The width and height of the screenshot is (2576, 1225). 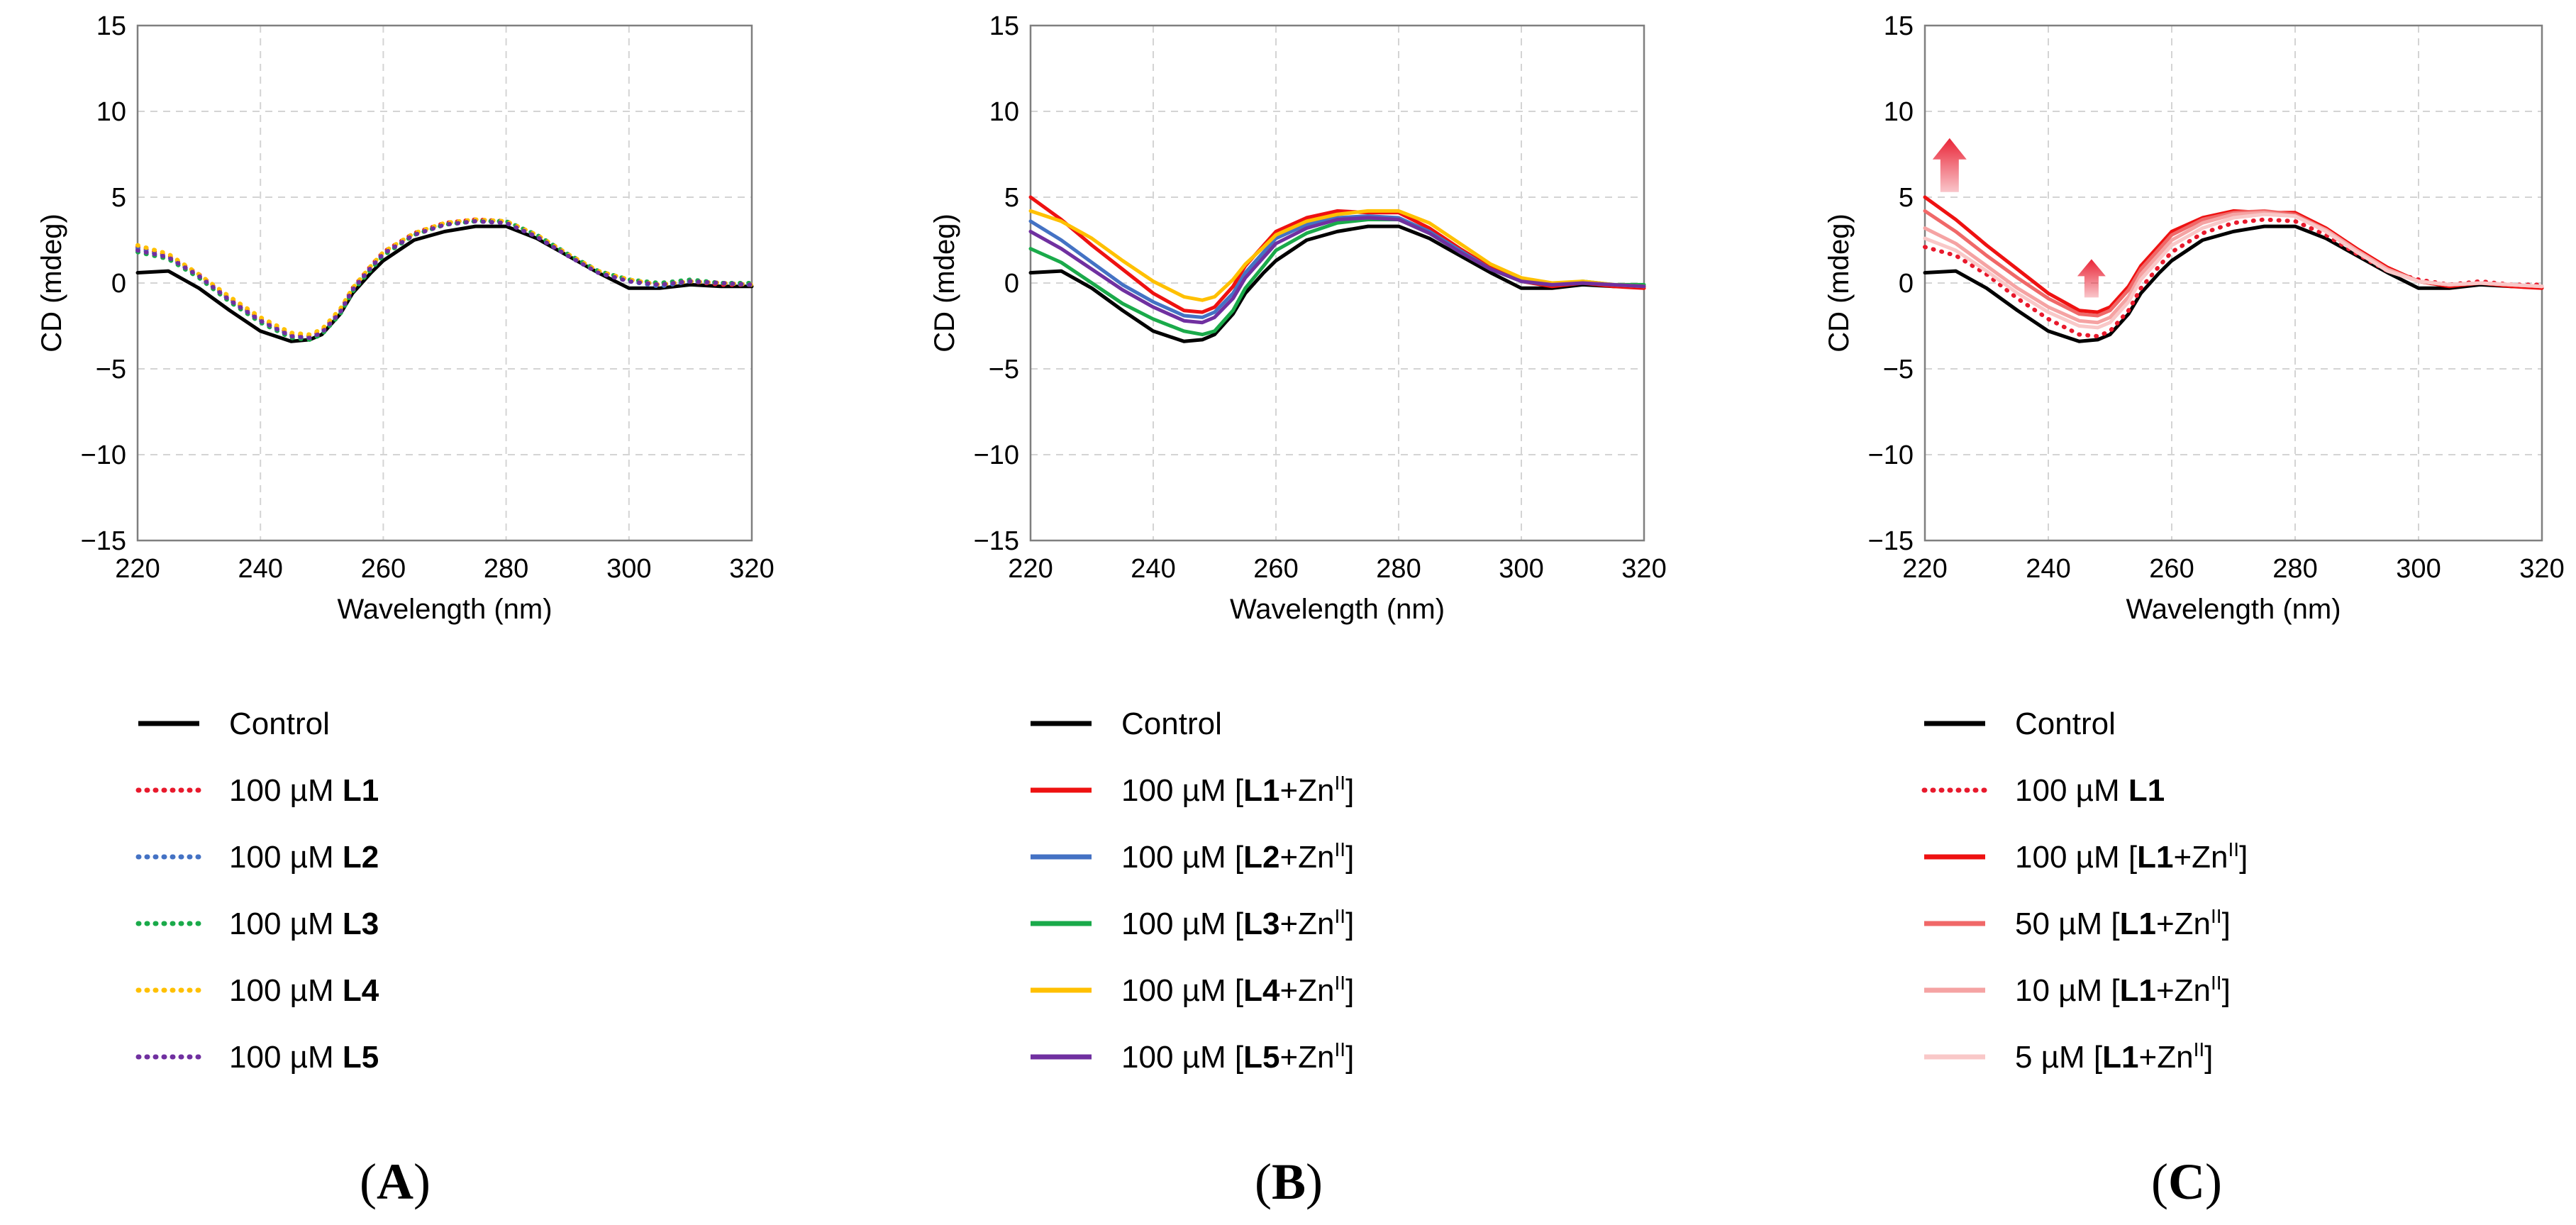 What do you see at coordinates (395, 1181) in the screenshot?
I see `panel-label: (A)` at bounding box center [395, 1181].